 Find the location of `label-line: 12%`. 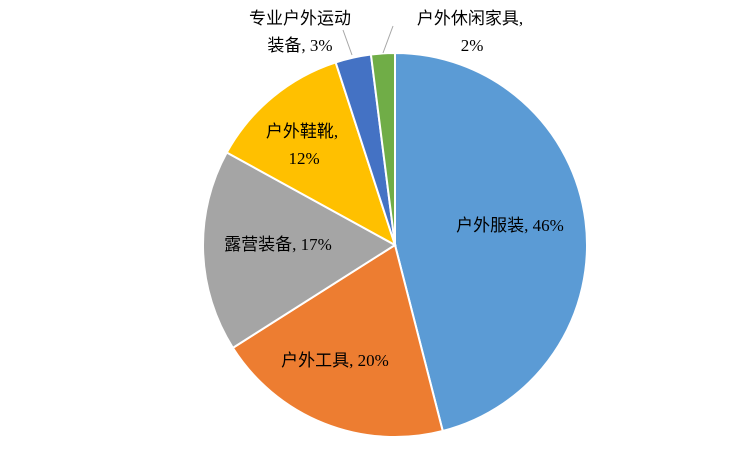

label-line: 12% is located at coordinates (301, 158).